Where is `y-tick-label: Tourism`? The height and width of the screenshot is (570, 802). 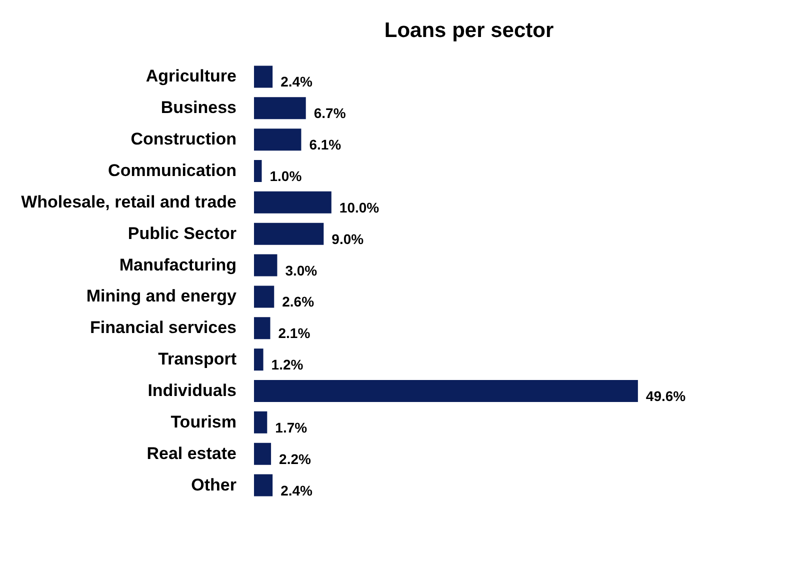
y-tick-label: Tourism is located at coordinates (203, 422).